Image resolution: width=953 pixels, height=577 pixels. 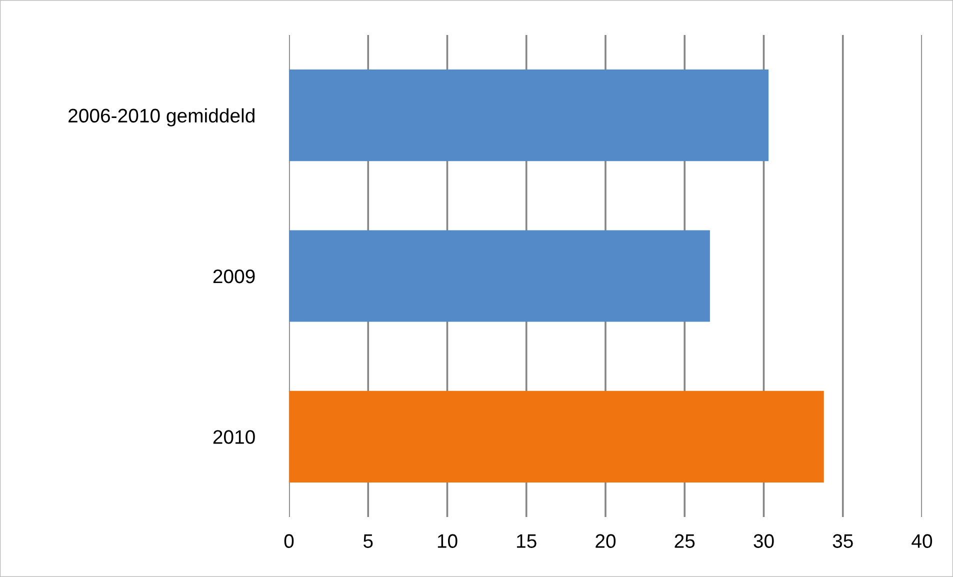 I want to click on x-tick-label: 25, so click(x=684, y=541).